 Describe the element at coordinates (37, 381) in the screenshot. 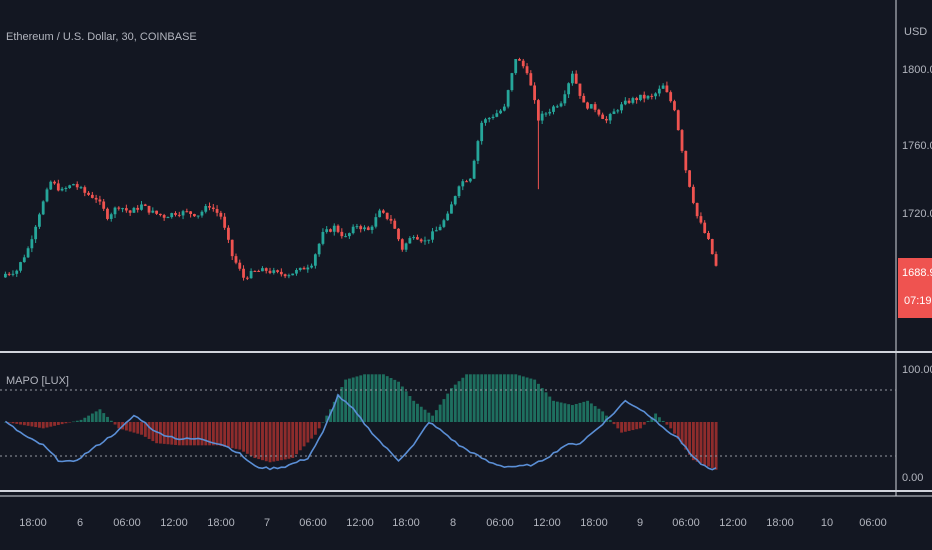

I see `indicator-title: MAPO [LUX]` at that location.